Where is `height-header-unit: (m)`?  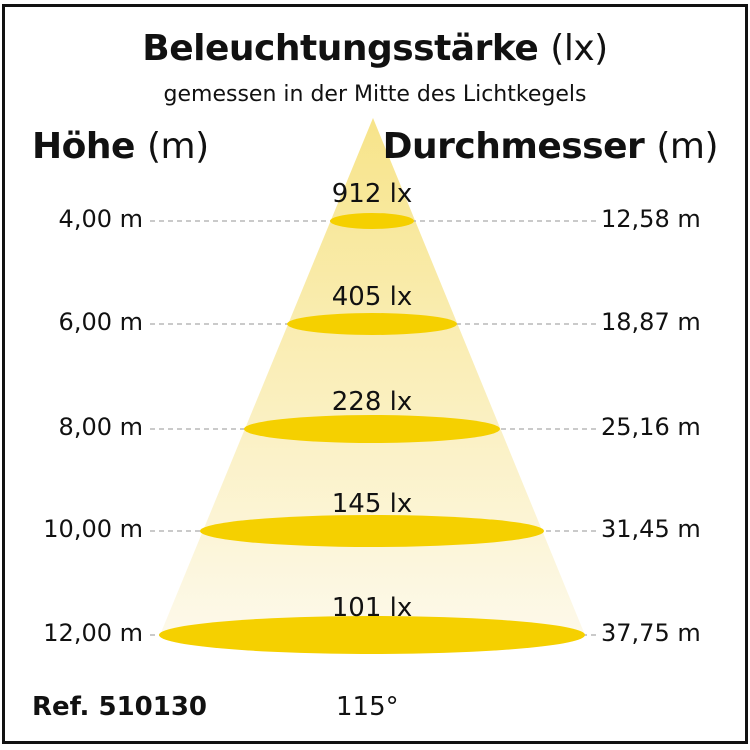 height-header-unit: (m) is located at coordinates (177, 146).